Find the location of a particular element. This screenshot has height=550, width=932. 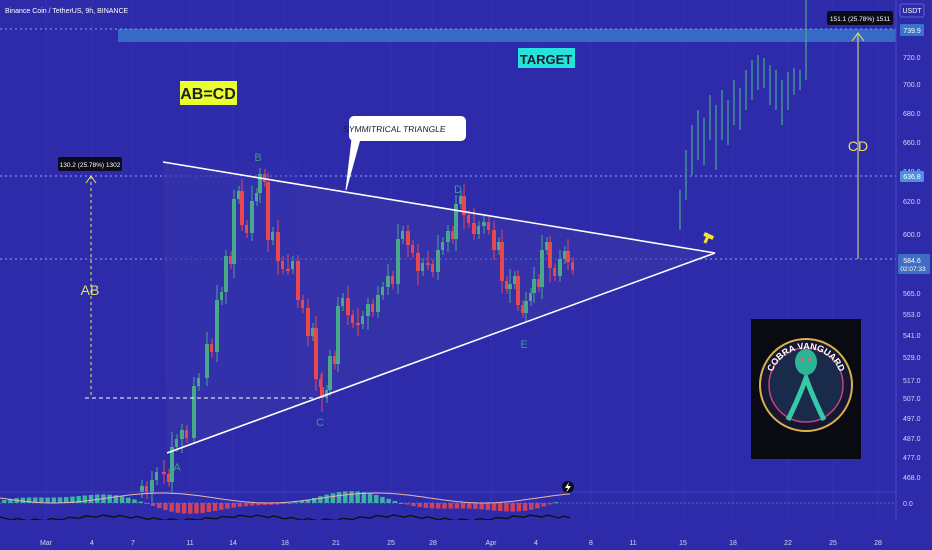

price-axis-tick: 541.0 is located at coordinates (912, 336).